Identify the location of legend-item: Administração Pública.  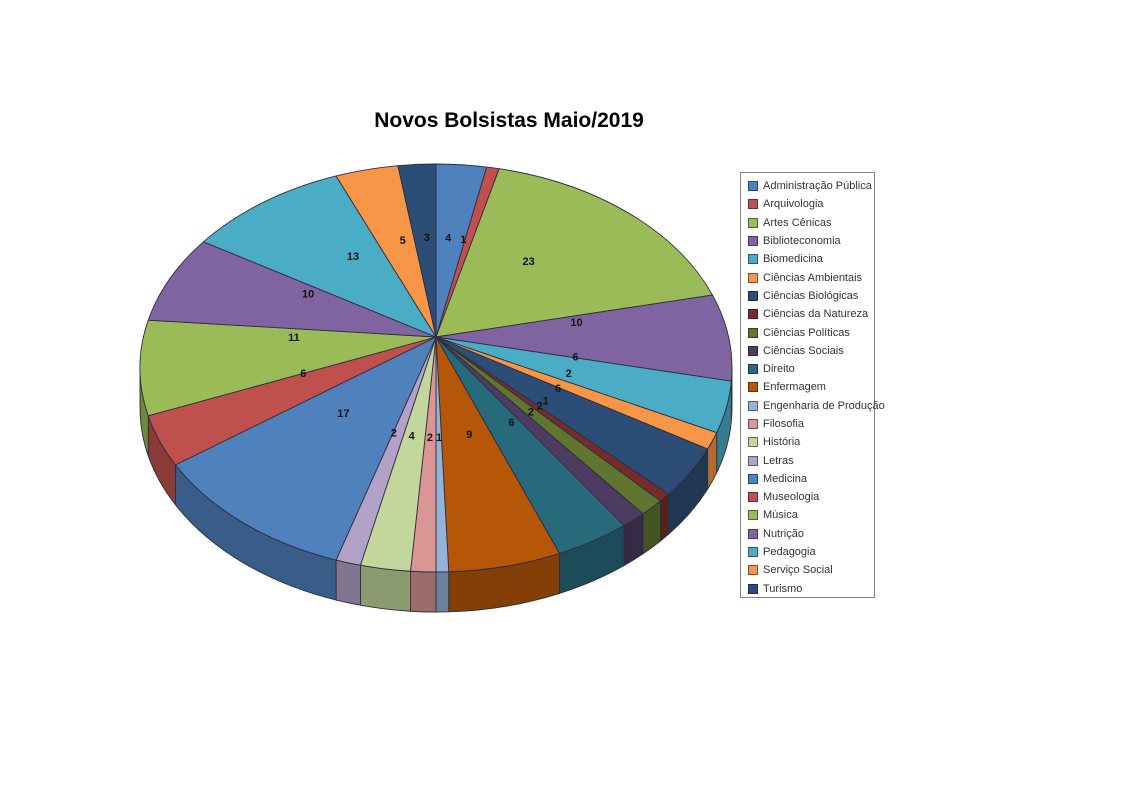
(811, 186).